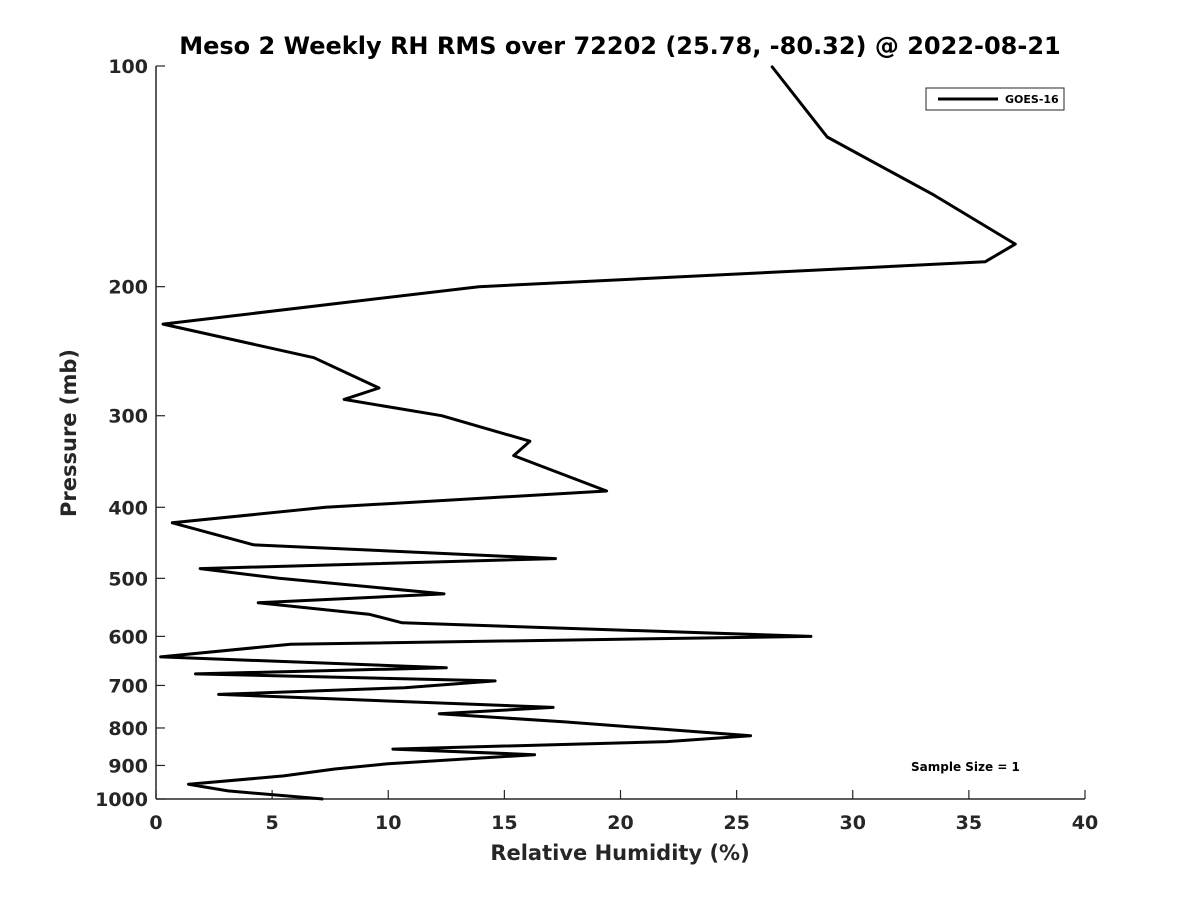  Describe the element at coordinates (620, 823) in the screenshot. I see `x-tick-label: 20` at that location.